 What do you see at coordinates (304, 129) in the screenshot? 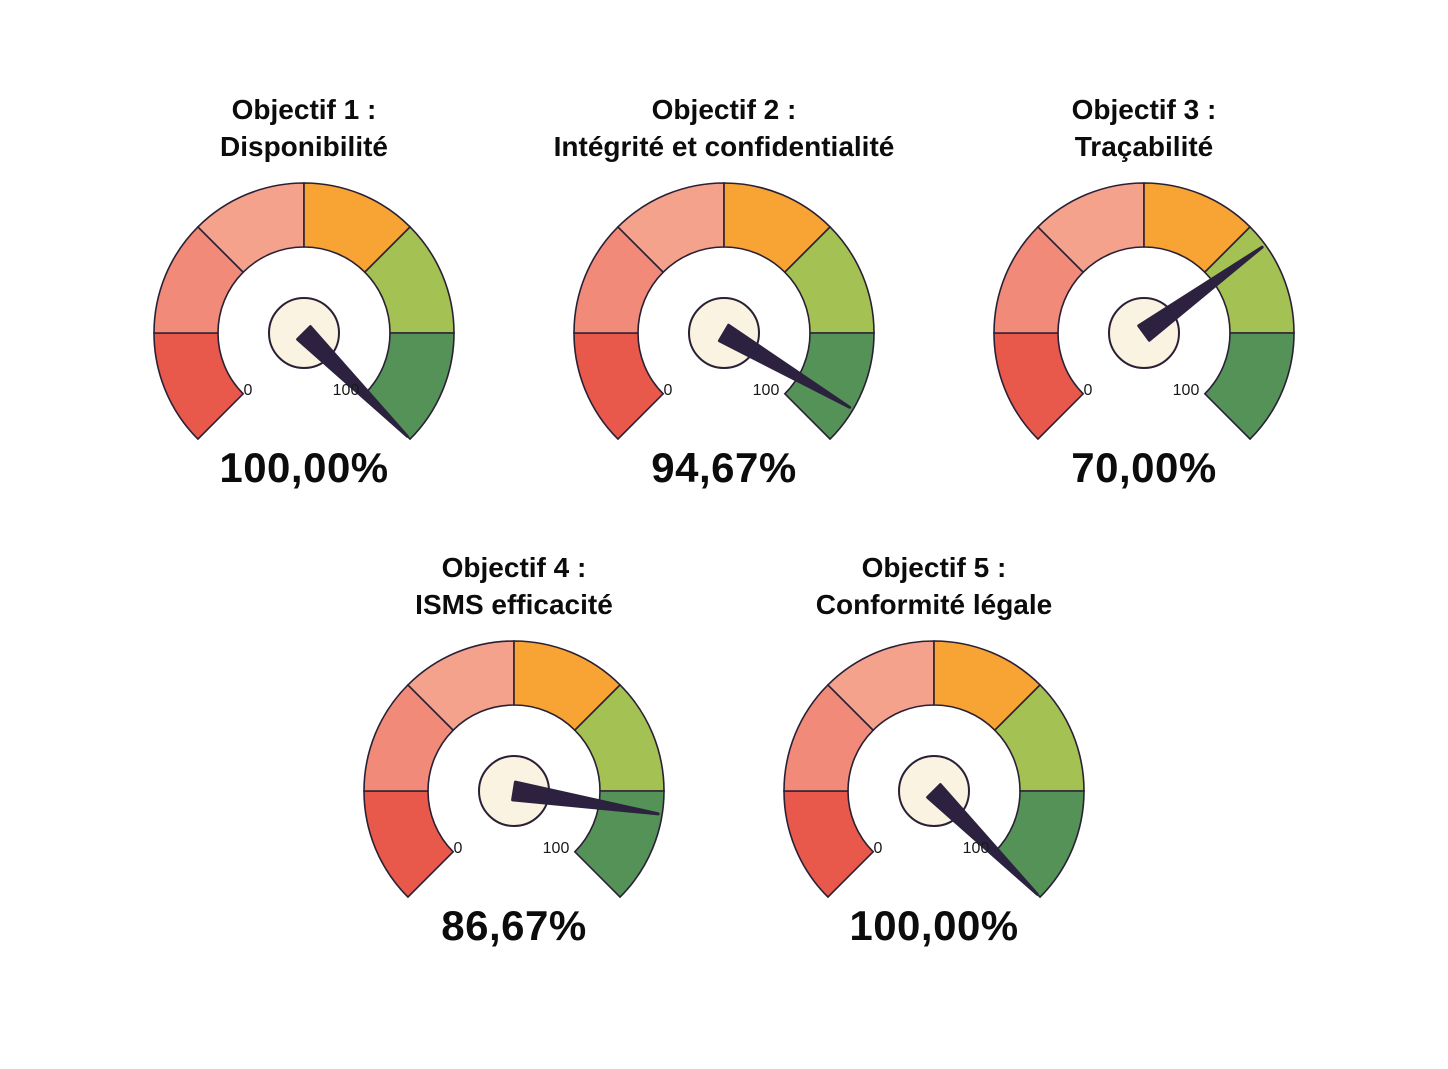
I see `gauge-title: Objectif 1 : Disponibilité` at bounding box center [304, 129].